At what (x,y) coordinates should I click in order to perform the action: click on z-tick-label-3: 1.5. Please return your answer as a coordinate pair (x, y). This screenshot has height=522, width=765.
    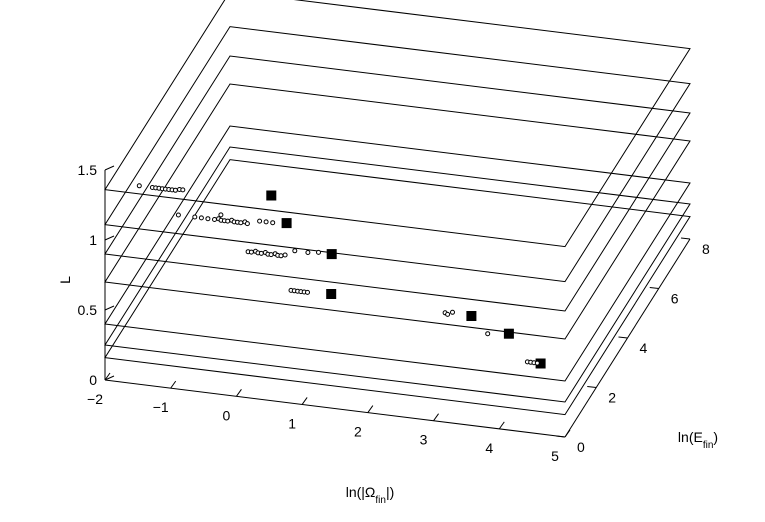
    Looking at the image, I should click on (88, 170).